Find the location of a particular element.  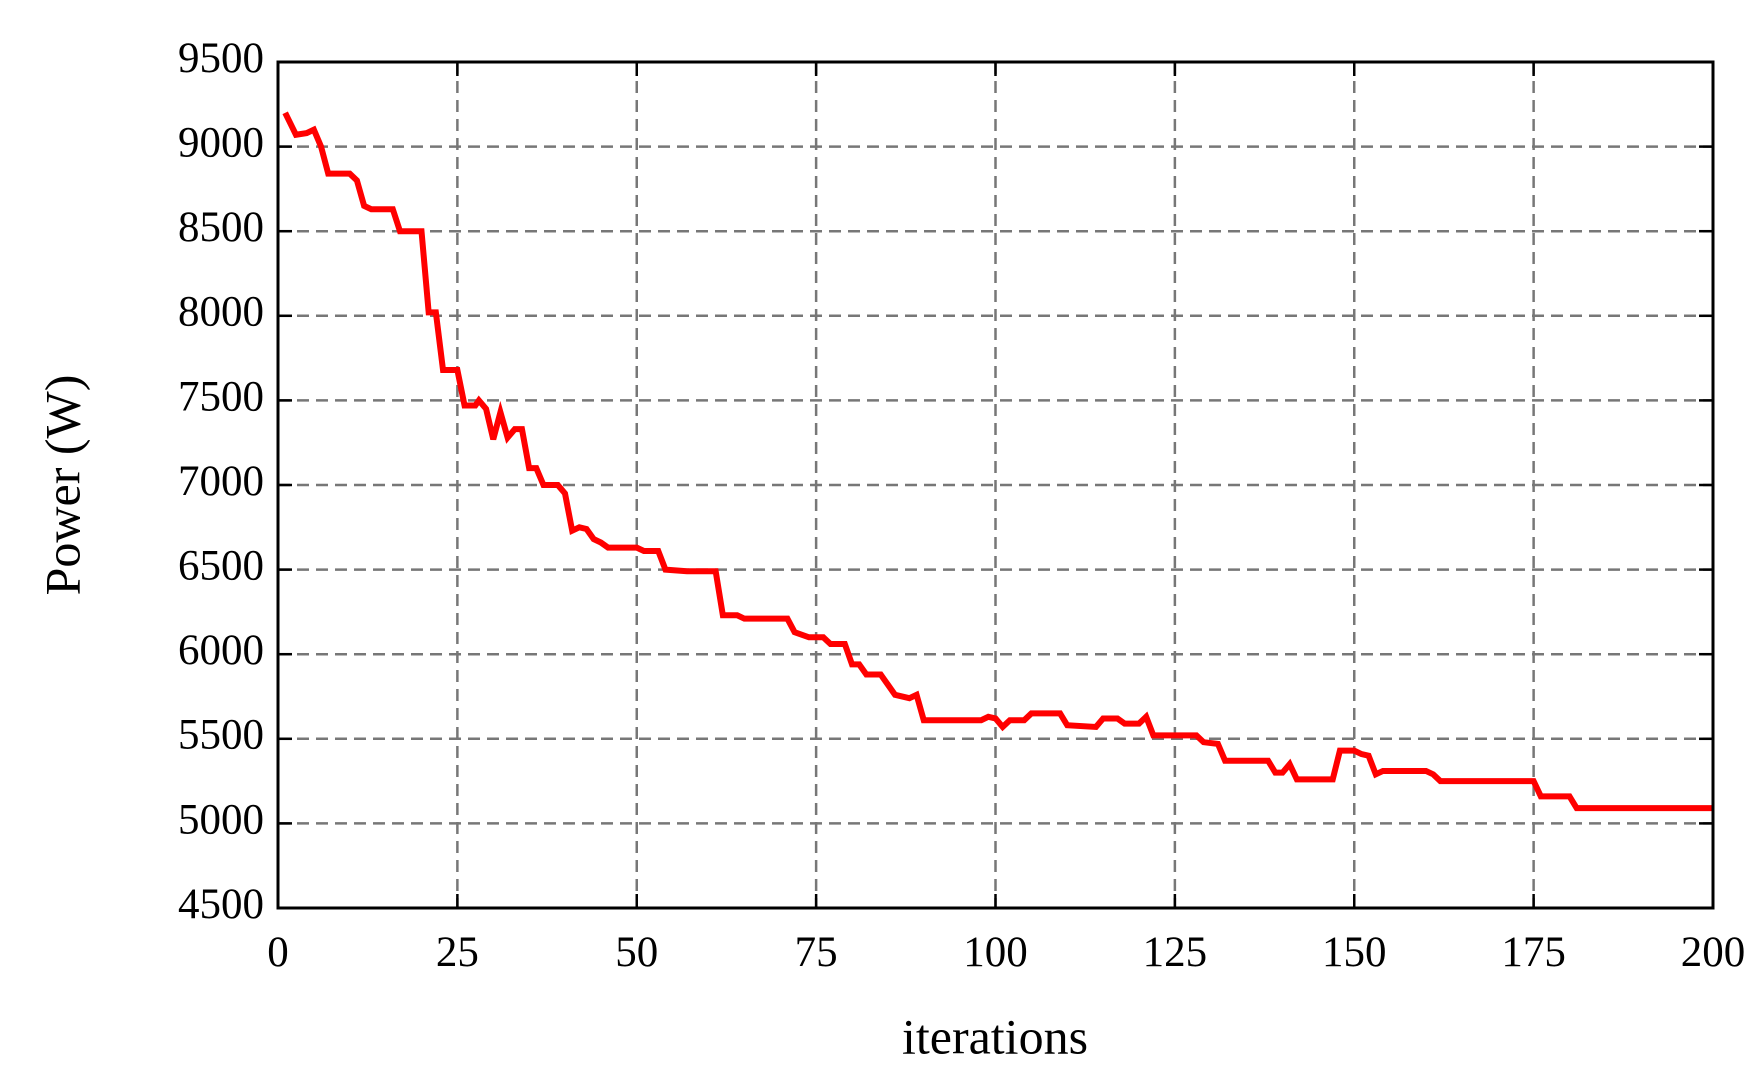

x-tick-label: 100 is located at coordinates (995, 952).